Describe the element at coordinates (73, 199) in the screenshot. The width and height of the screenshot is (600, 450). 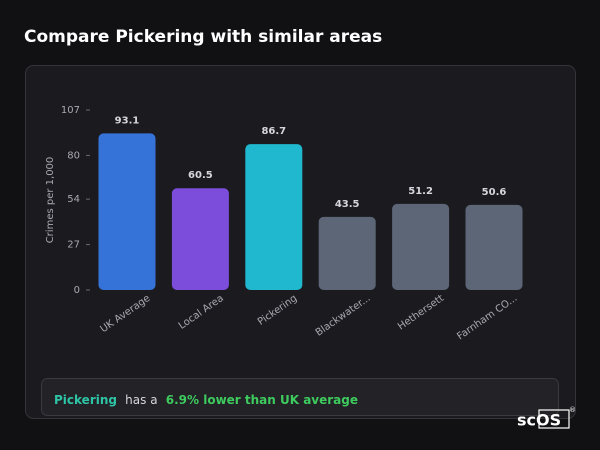
I see `y-tick-label: 54` at that location.